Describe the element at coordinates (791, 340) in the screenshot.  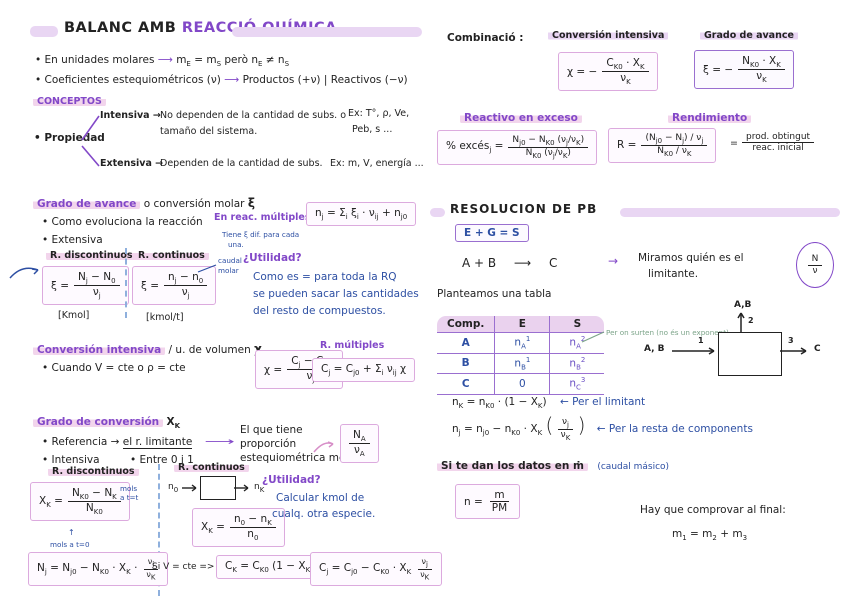
I see `diagram-stream3-number: 3` at that location.